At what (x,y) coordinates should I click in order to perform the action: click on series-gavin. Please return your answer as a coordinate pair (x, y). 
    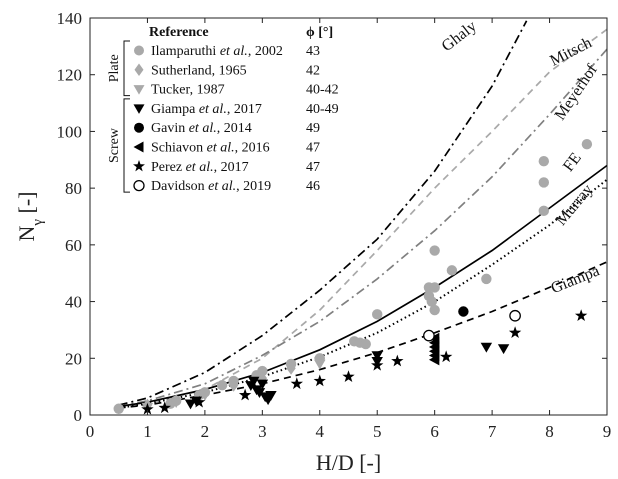
    Looking at the image, I should click on (463, 311).